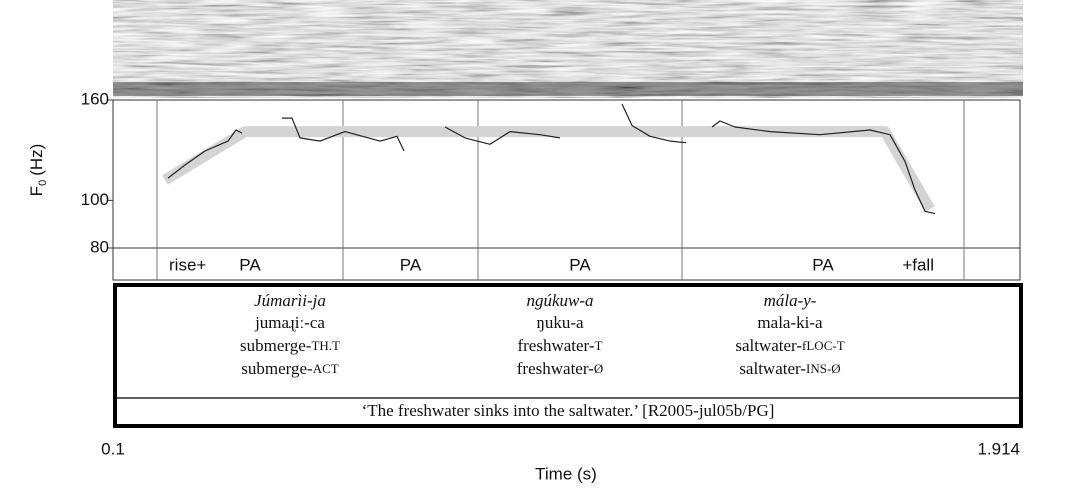 The height and width of the screenshot is (495, 1072). What do you see at coordinates (187, 264) in the screenshot?
I see `tier-label: rise+` at bounding box center [187, 264].